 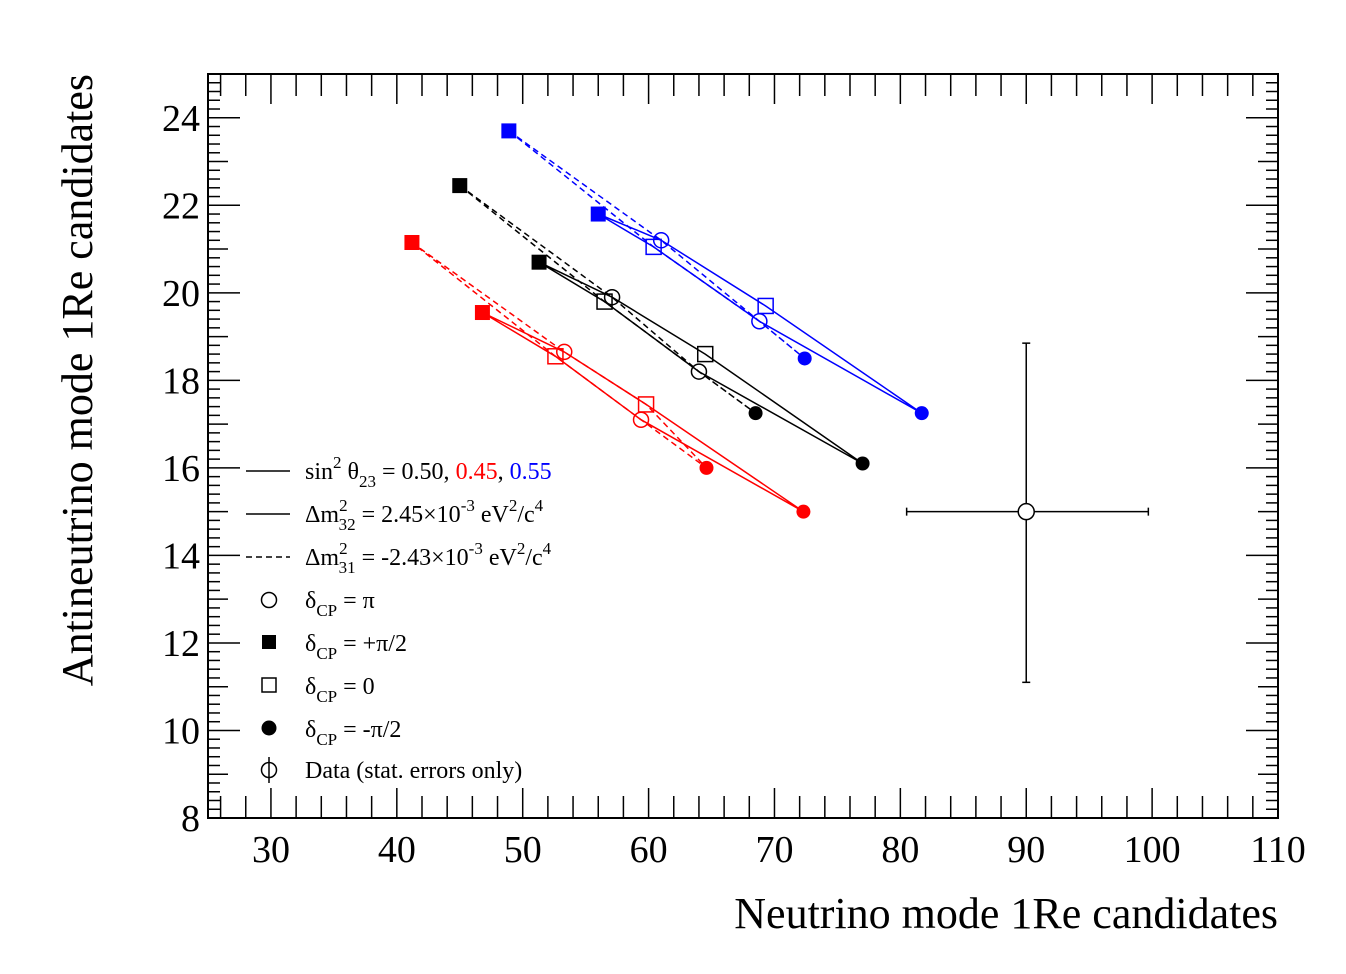 What do you see at coordinates (539, 262) in the screenshot?
I see `marker-0.50-filled-square-0` at bounding box center [539, 262].